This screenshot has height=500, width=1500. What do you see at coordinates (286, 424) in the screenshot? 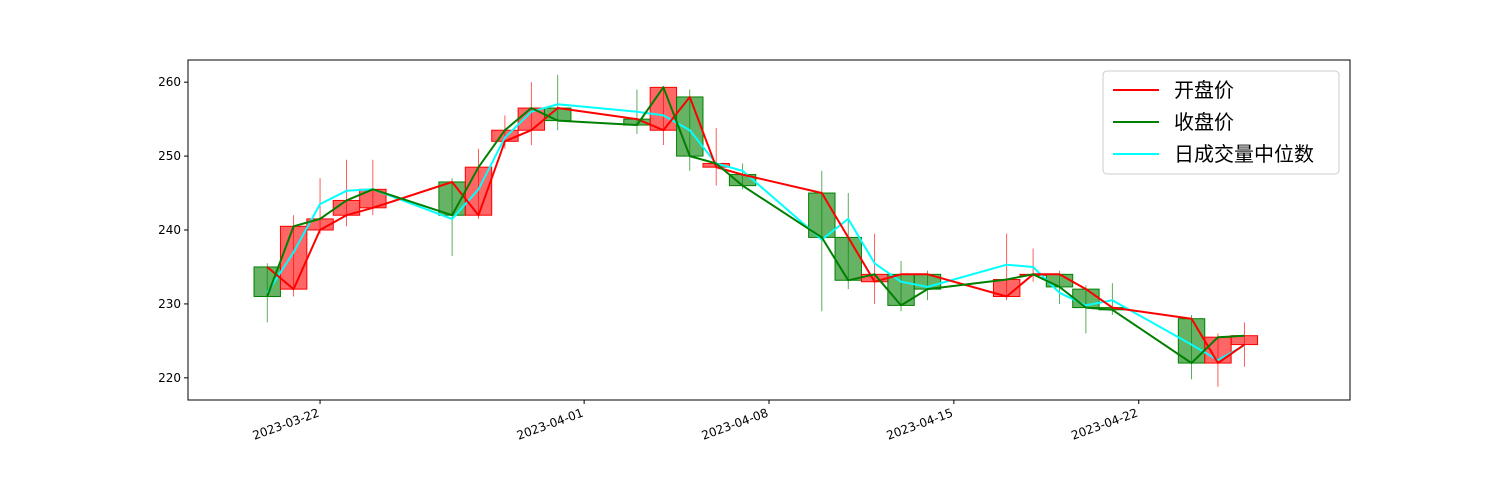
I see `x-tick-label: 2023-03-22` at bounding box center [286, 424].